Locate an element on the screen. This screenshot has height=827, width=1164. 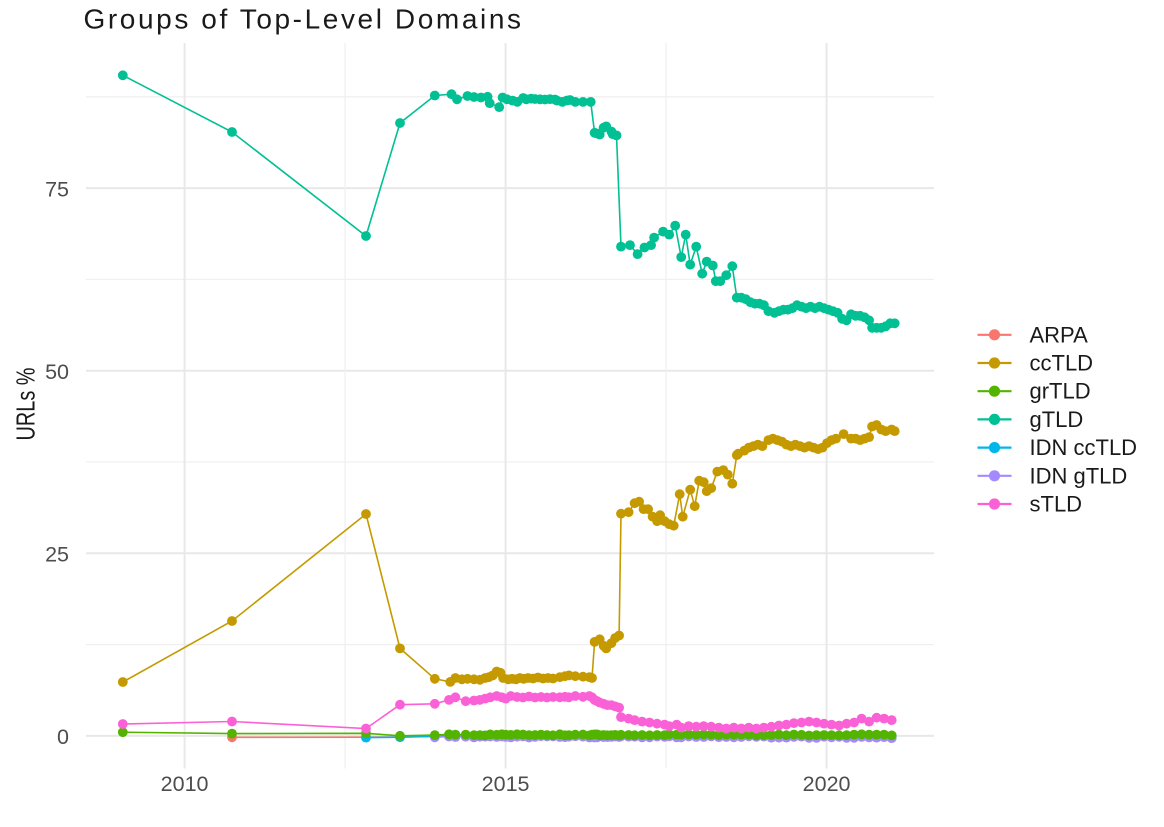
svg-text: 50 is located at coordinates (57, 372).